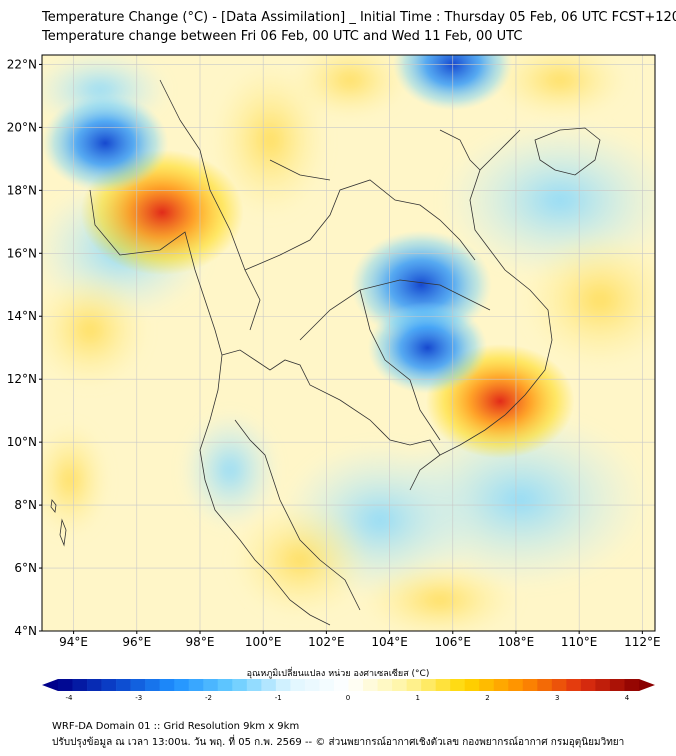  Describe the element at coordinates (22, 379) in the screenshot. I see `lat-tick-label: 12°N` at that location.